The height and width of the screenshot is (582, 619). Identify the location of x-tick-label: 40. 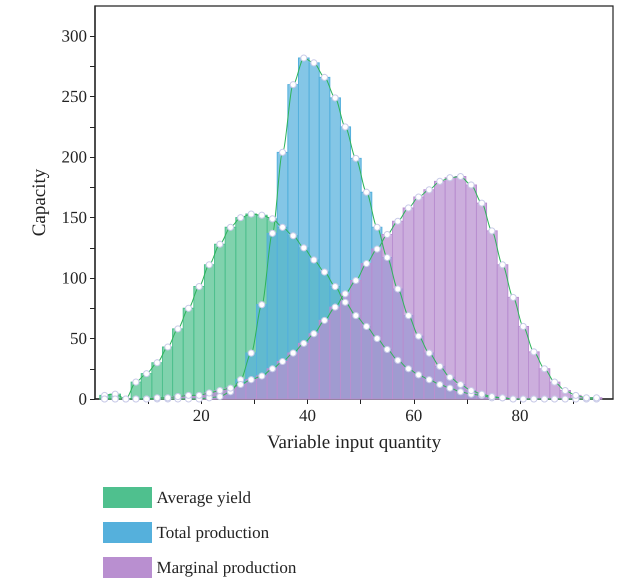
(307, 415).